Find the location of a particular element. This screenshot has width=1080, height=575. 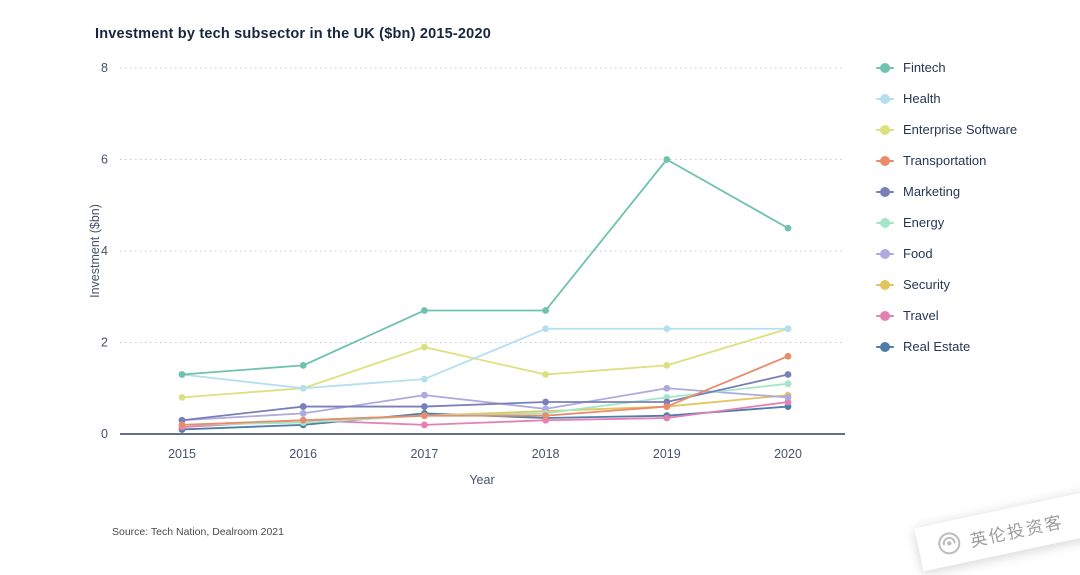

legend-item-real-estate: Real Estate is located at coordinates (946, 346).